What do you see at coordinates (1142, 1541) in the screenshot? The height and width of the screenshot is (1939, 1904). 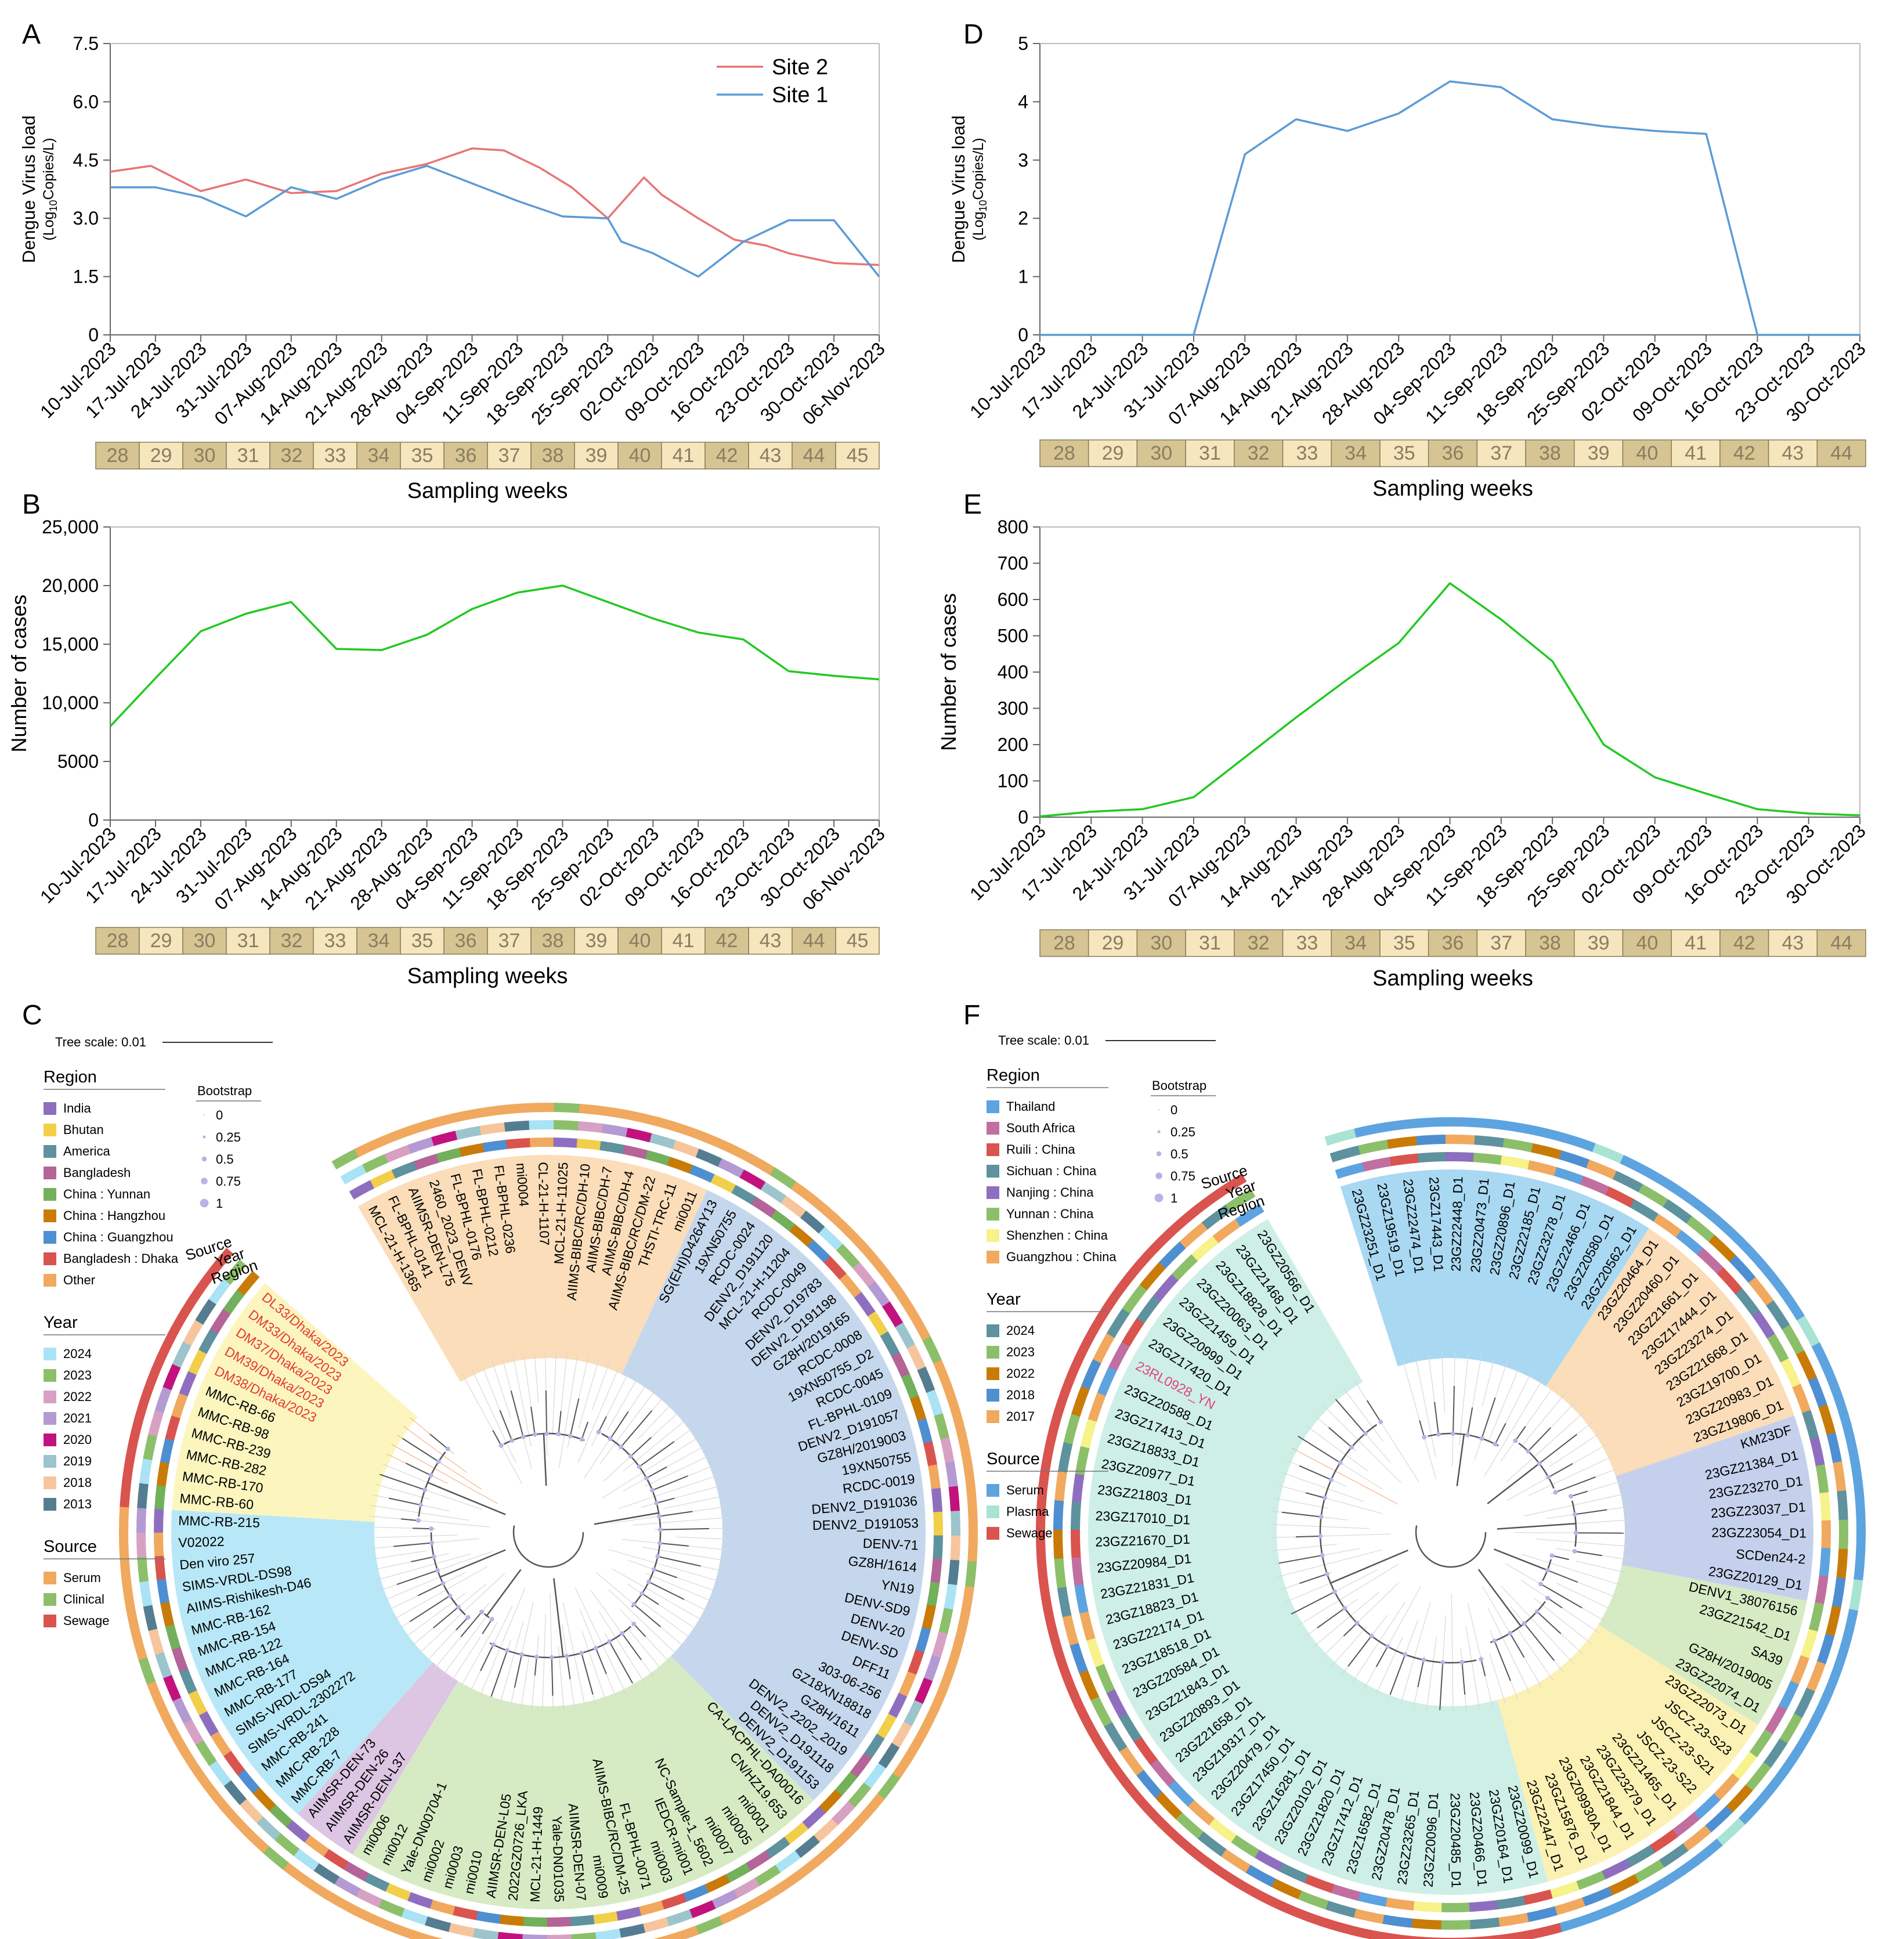 I see `leaf-label: 23GZ21670_D1` at bounding box center [1142, 1541].